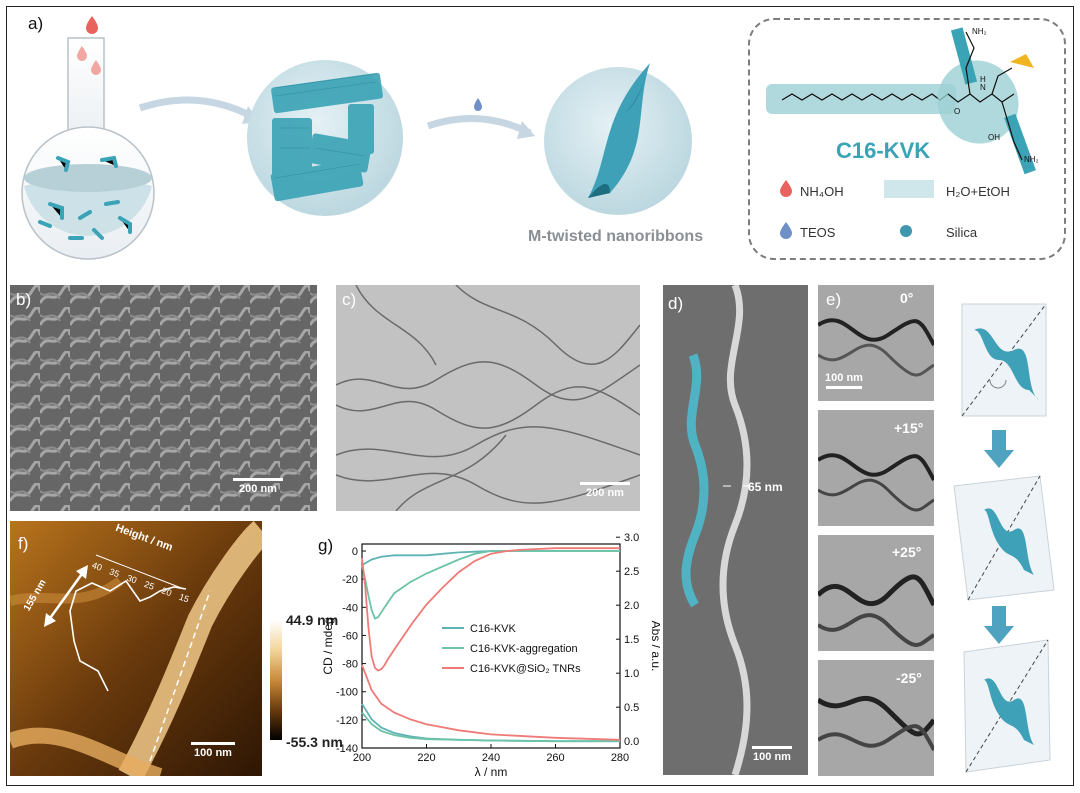  Describe the element at coordinates (772, 754) in the screenshot. I see `scale-bar-d: 100 nm` at that location.